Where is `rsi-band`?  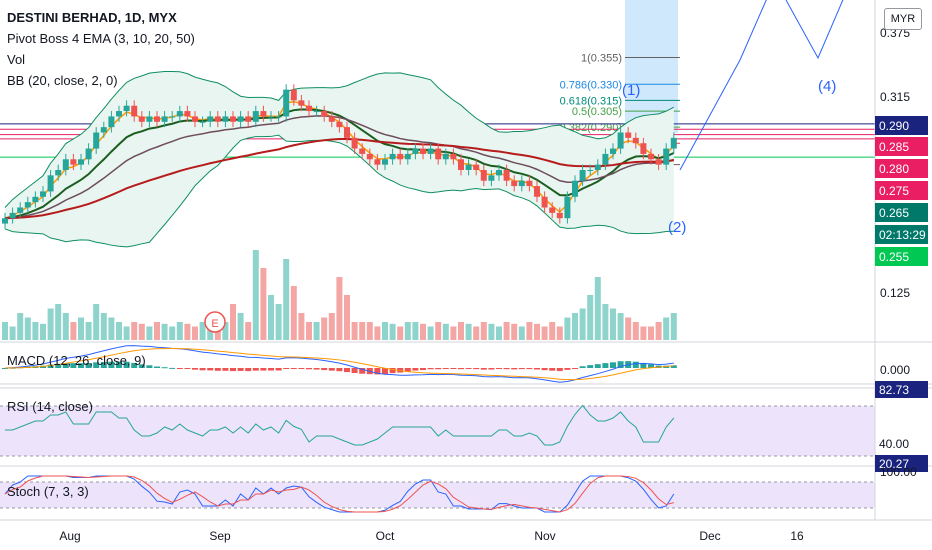
rsi-band is located at coordinates (437, 431).